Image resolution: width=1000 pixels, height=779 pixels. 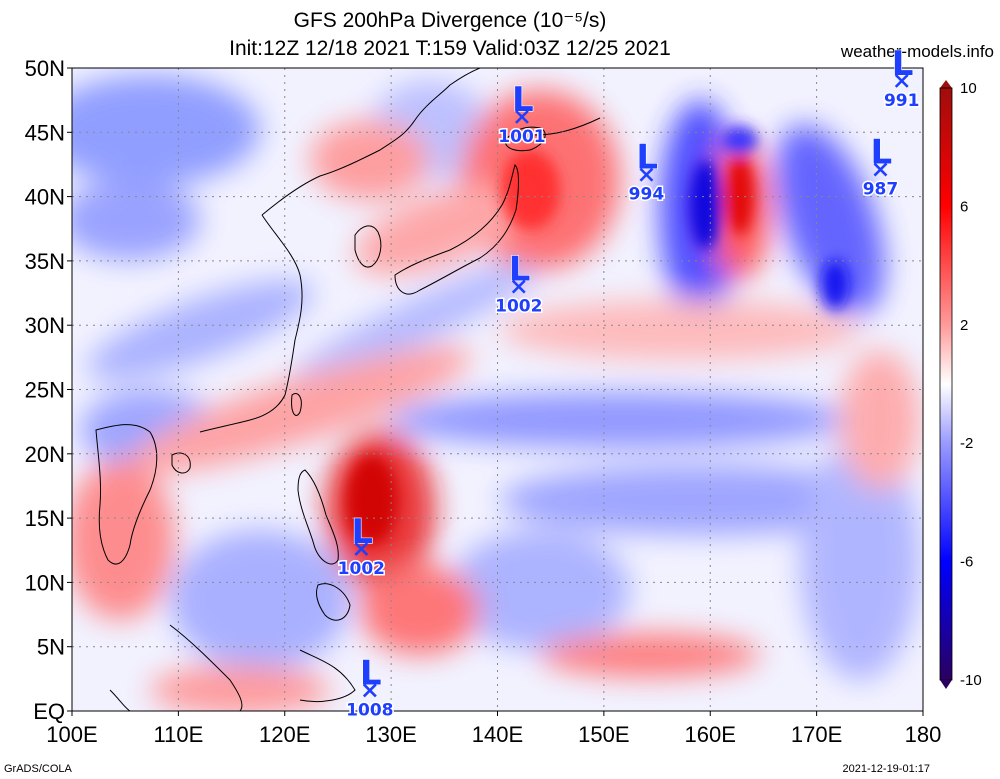 What do you see at coordinates (886, 769) in the screenshot?
I see `footer-timestamp: 2021-12-19-01:17` at bounding box center [886, 769].